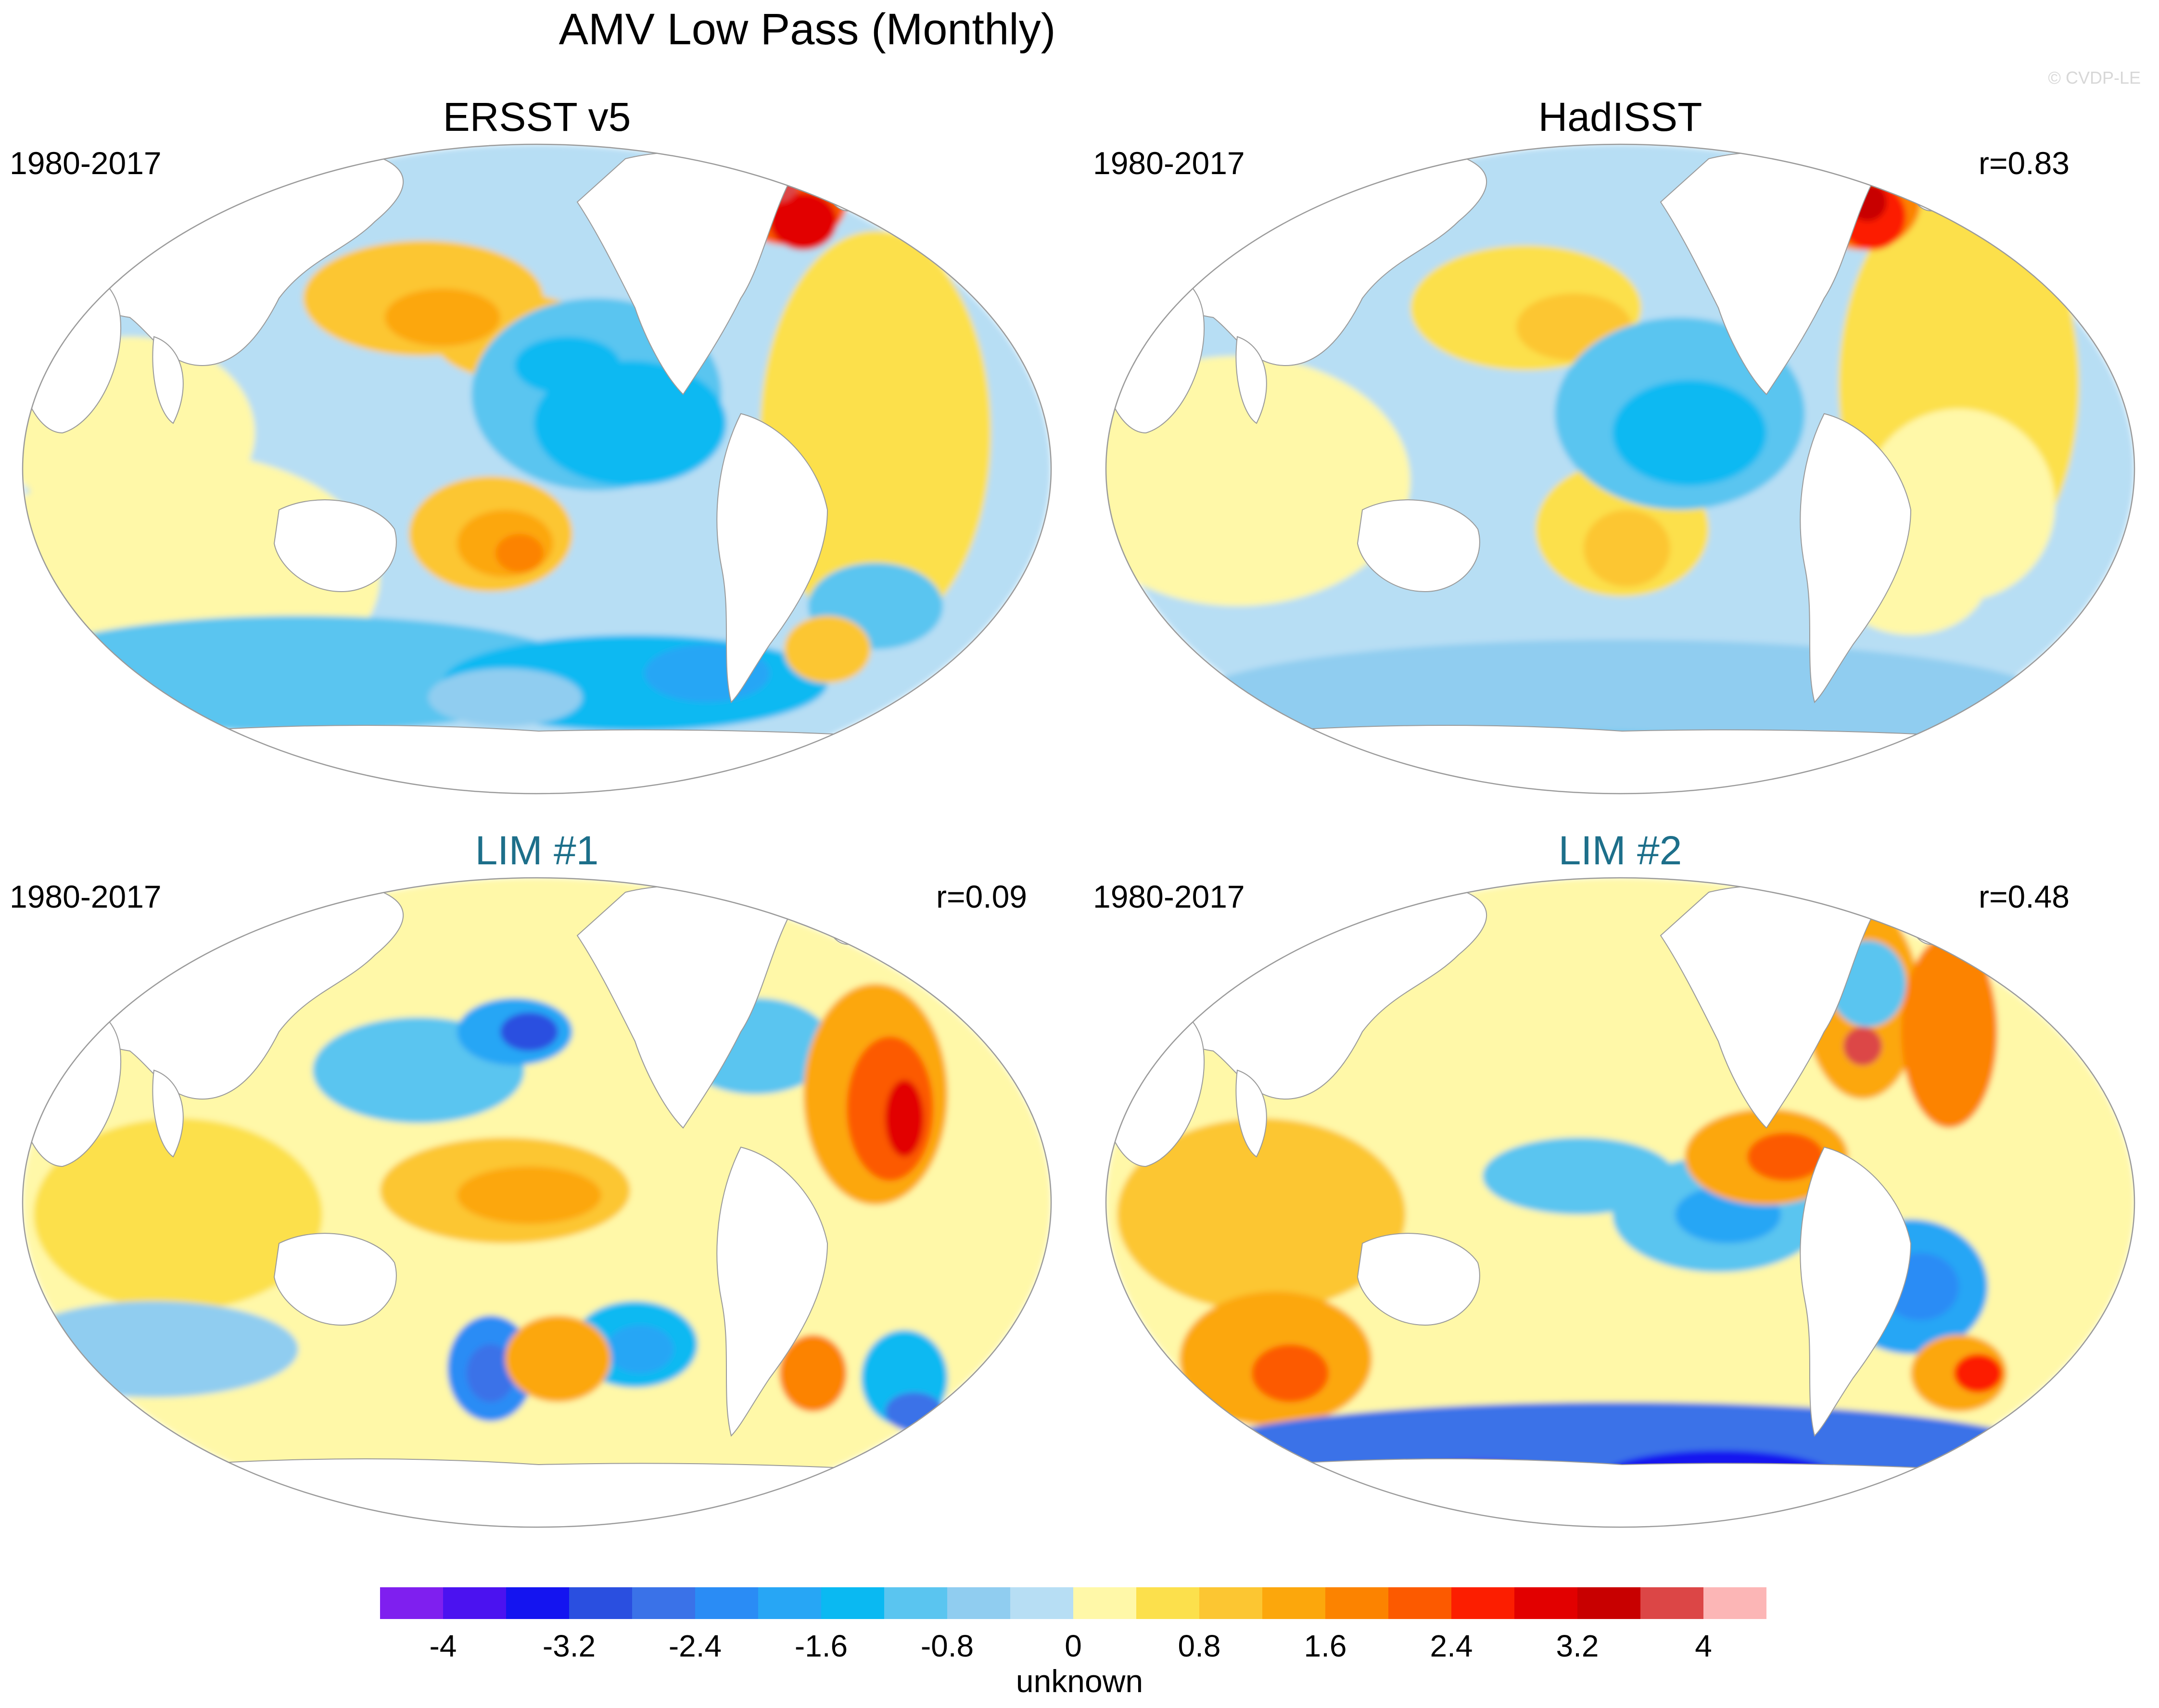  What do you see at coordinates (443, 1646) in the screenshot?
I see `colorbar-tick-label: -4` at bounding box center [443, 1646].